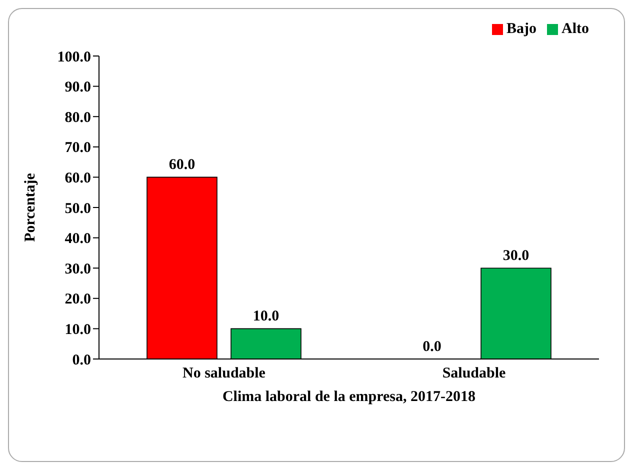  I want to click on y-tick-label: 70.0, so click(77, 148).